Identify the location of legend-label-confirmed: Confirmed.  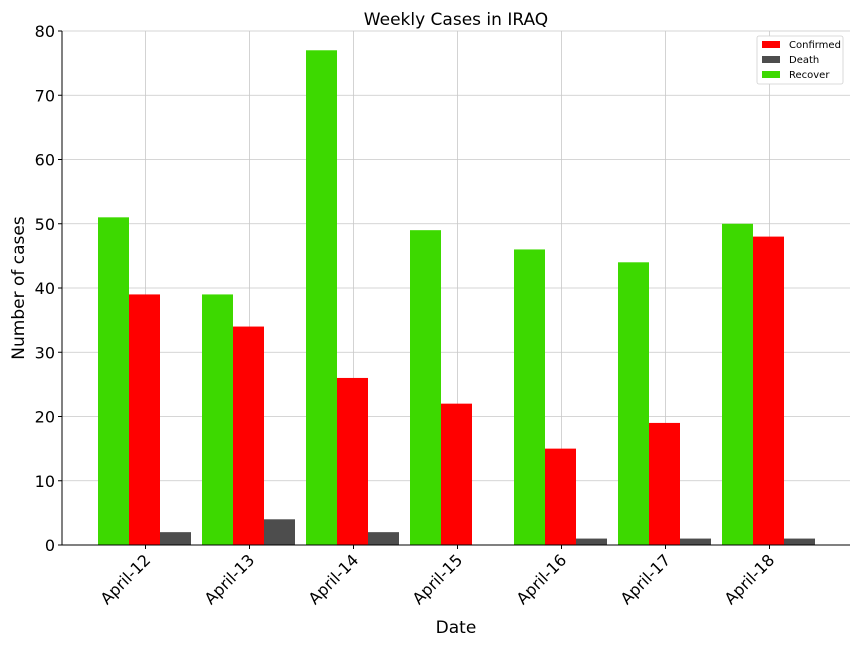
(815, 45).